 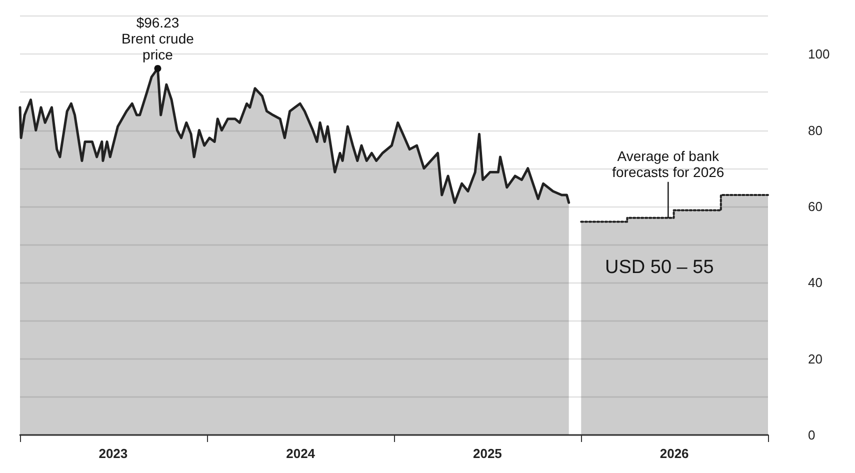 I want to click on x-tick-label: 2026, so click(x=674, y=453).